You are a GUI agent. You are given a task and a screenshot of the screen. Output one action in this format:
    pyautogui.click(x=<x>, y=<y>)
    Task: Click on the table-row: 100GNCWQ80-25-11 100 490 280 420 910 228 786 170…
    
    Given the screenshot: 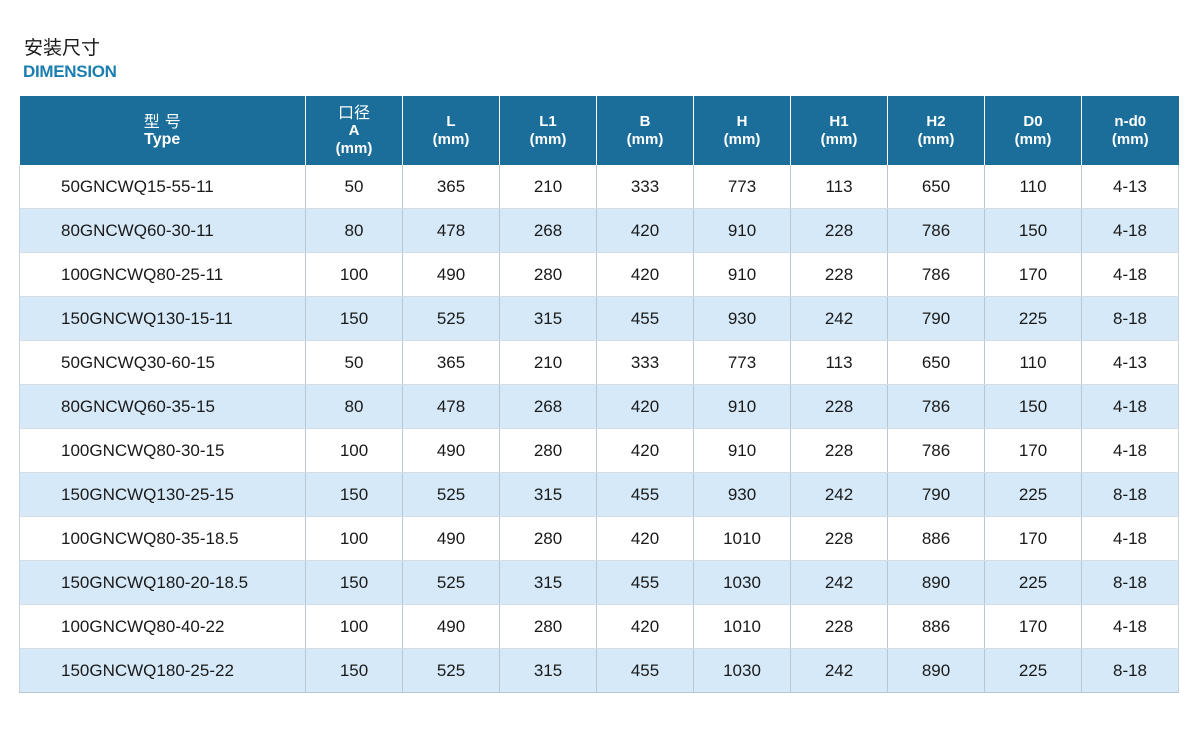 What is the action you would take?
    pyautogui.click(x=599, y=274)
    